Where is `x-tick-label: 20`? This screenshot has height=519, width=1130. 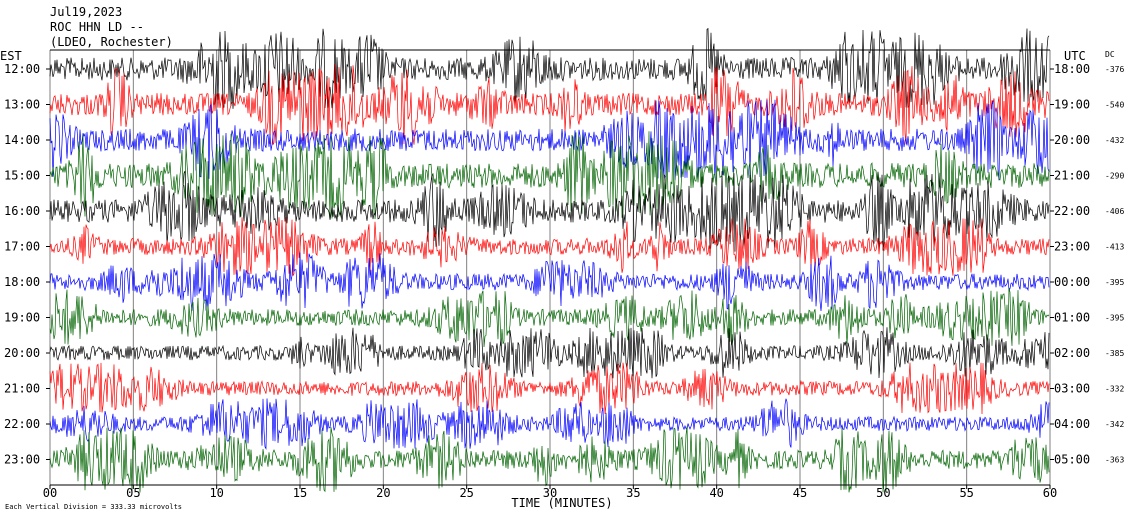 x-tick-label: 20 is located at coordinates (383, 493).